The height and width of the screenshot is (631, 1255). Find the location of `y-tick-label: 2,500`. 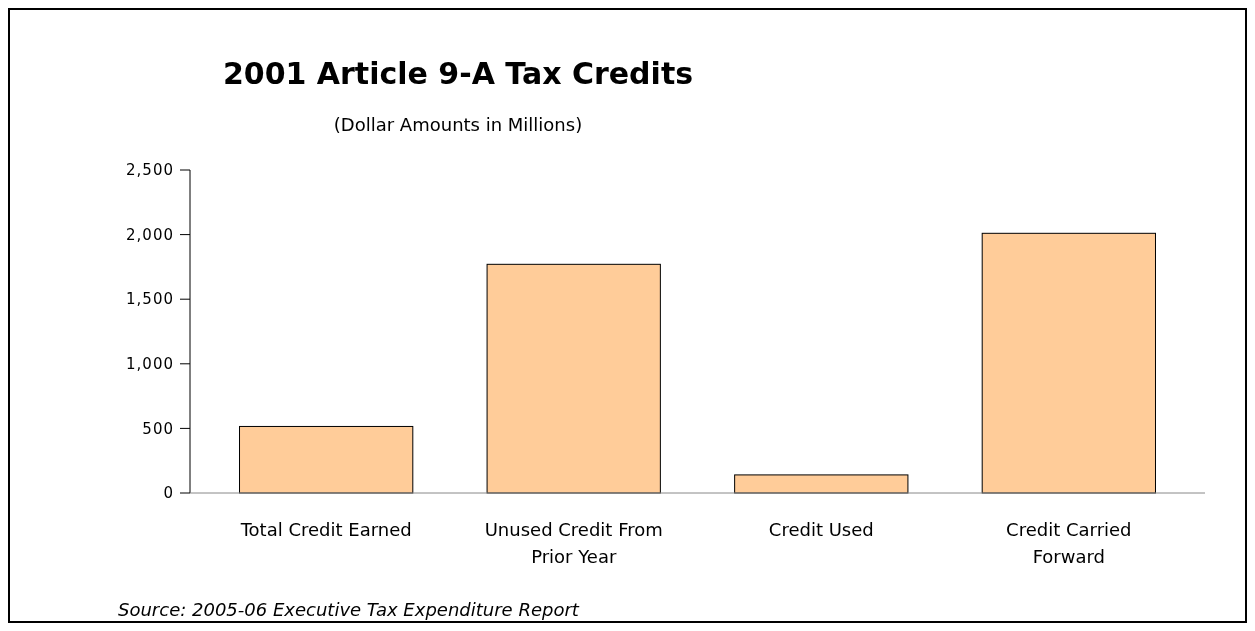

y-tick-label: 2,500 is located at coordinates (150, 170).